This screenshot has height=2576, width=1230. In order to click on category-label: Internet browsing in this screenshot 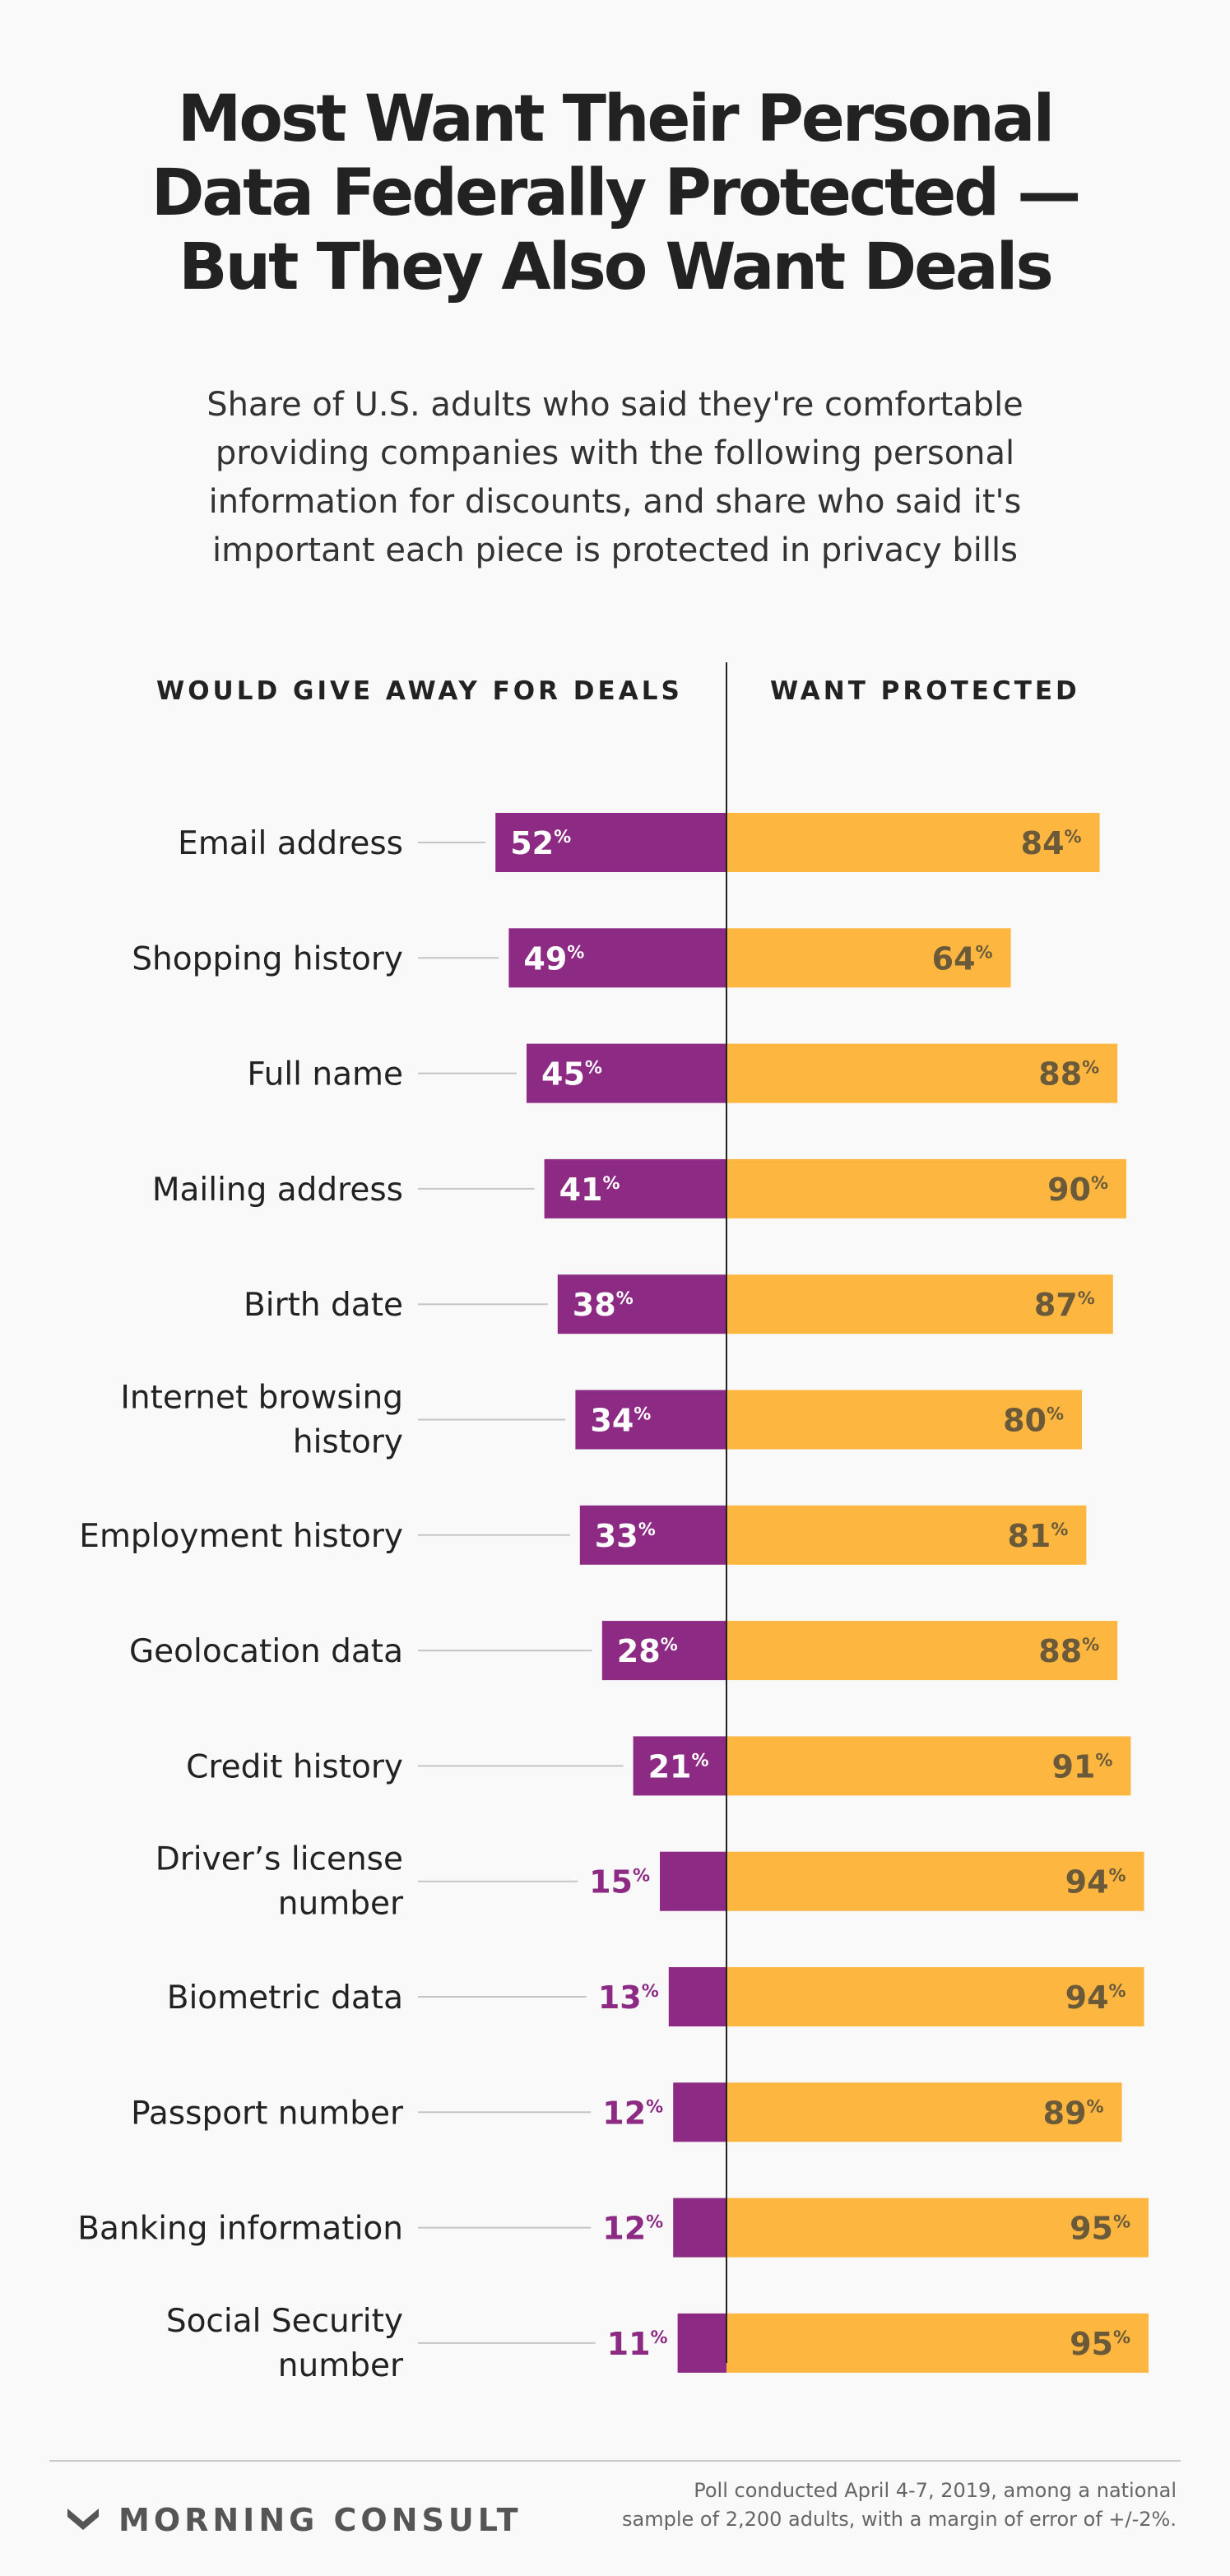, I will do `click(261, 1398)`.